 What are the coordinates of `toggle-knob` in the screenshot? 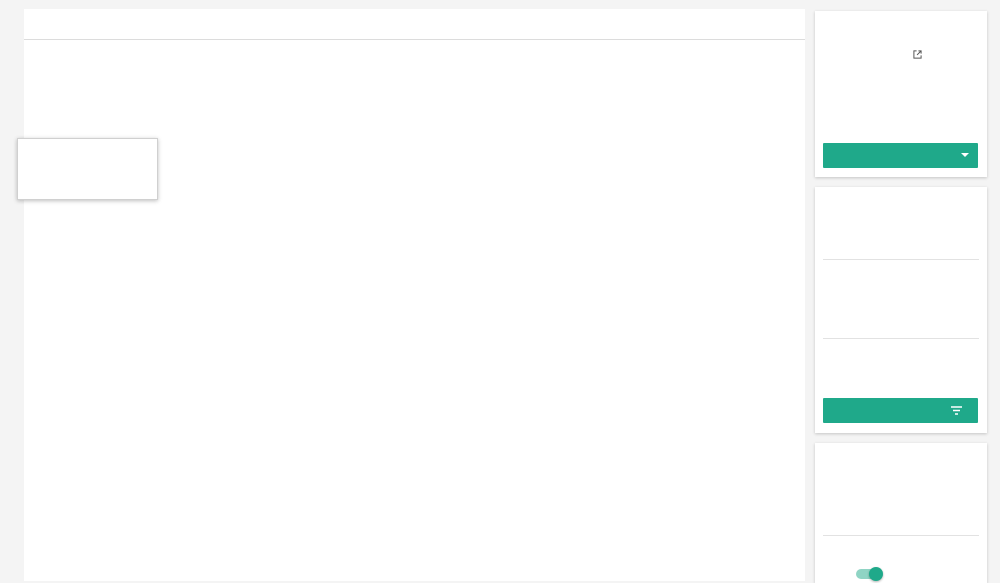 It's located at (876, 574).